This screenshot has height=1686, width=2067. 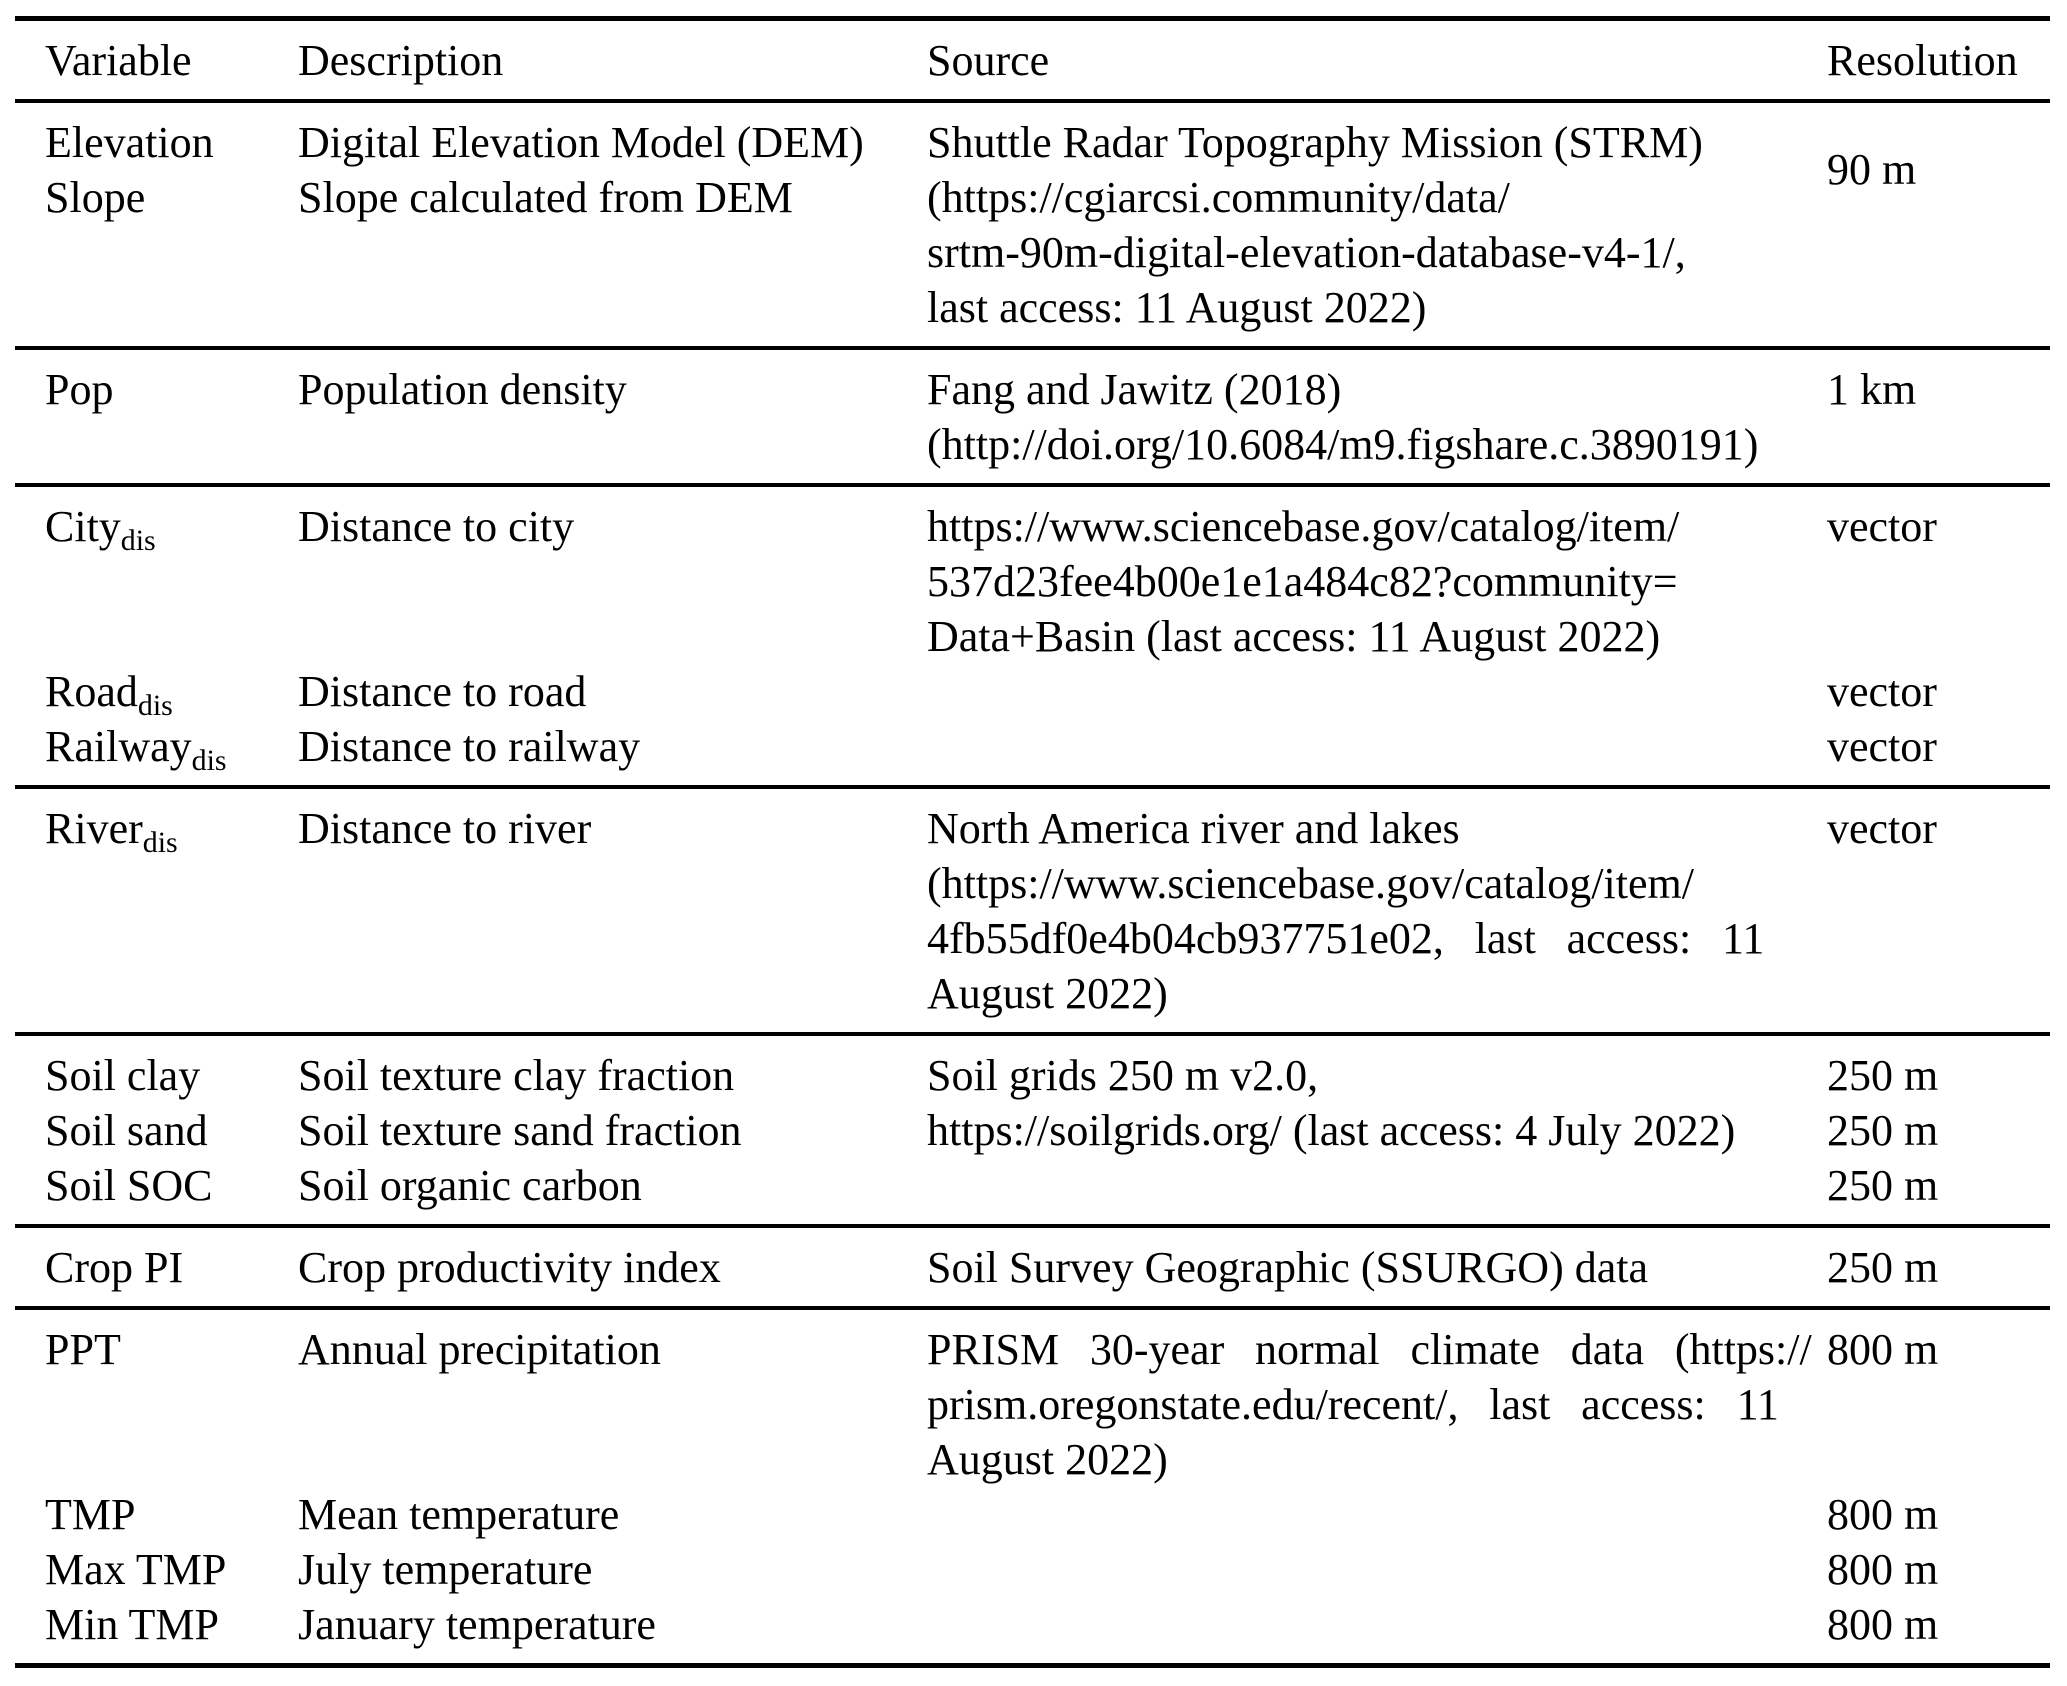 I want to click on description-text: Mean temperature, so click(x=459, y=1514).